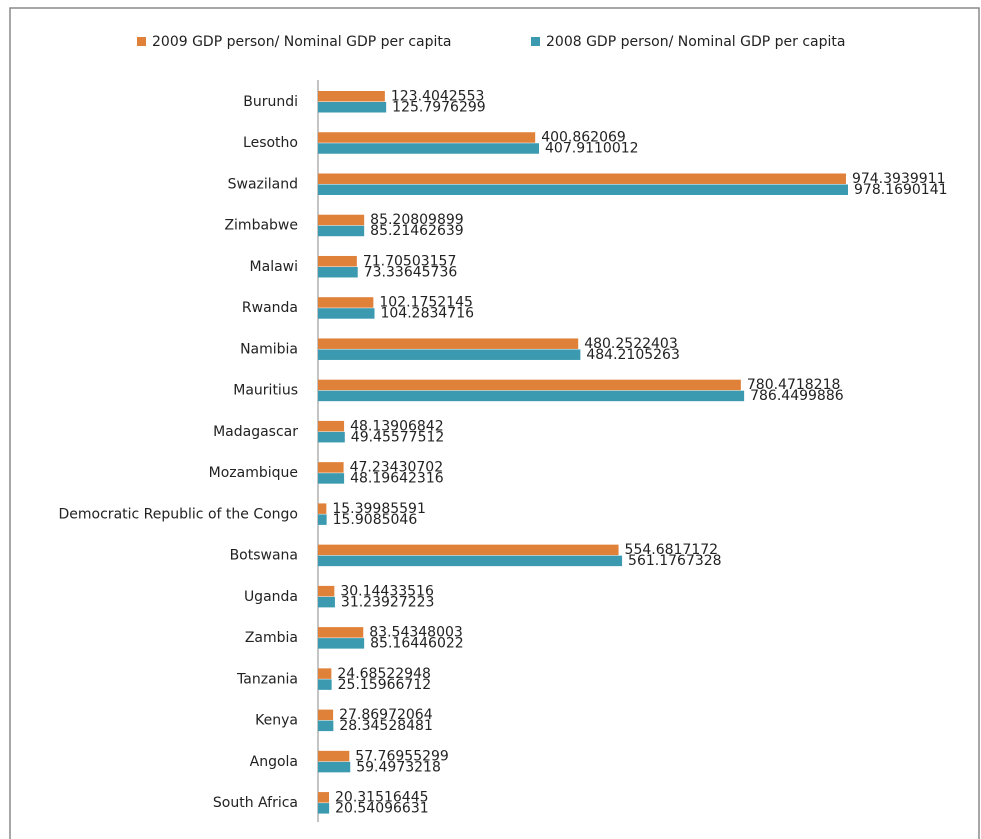 The height and width of the screenshot is (839, 981). Describe the element at coordinates (398, 767) in the screenshot. I see `value-label: 59.4973218` at that location.